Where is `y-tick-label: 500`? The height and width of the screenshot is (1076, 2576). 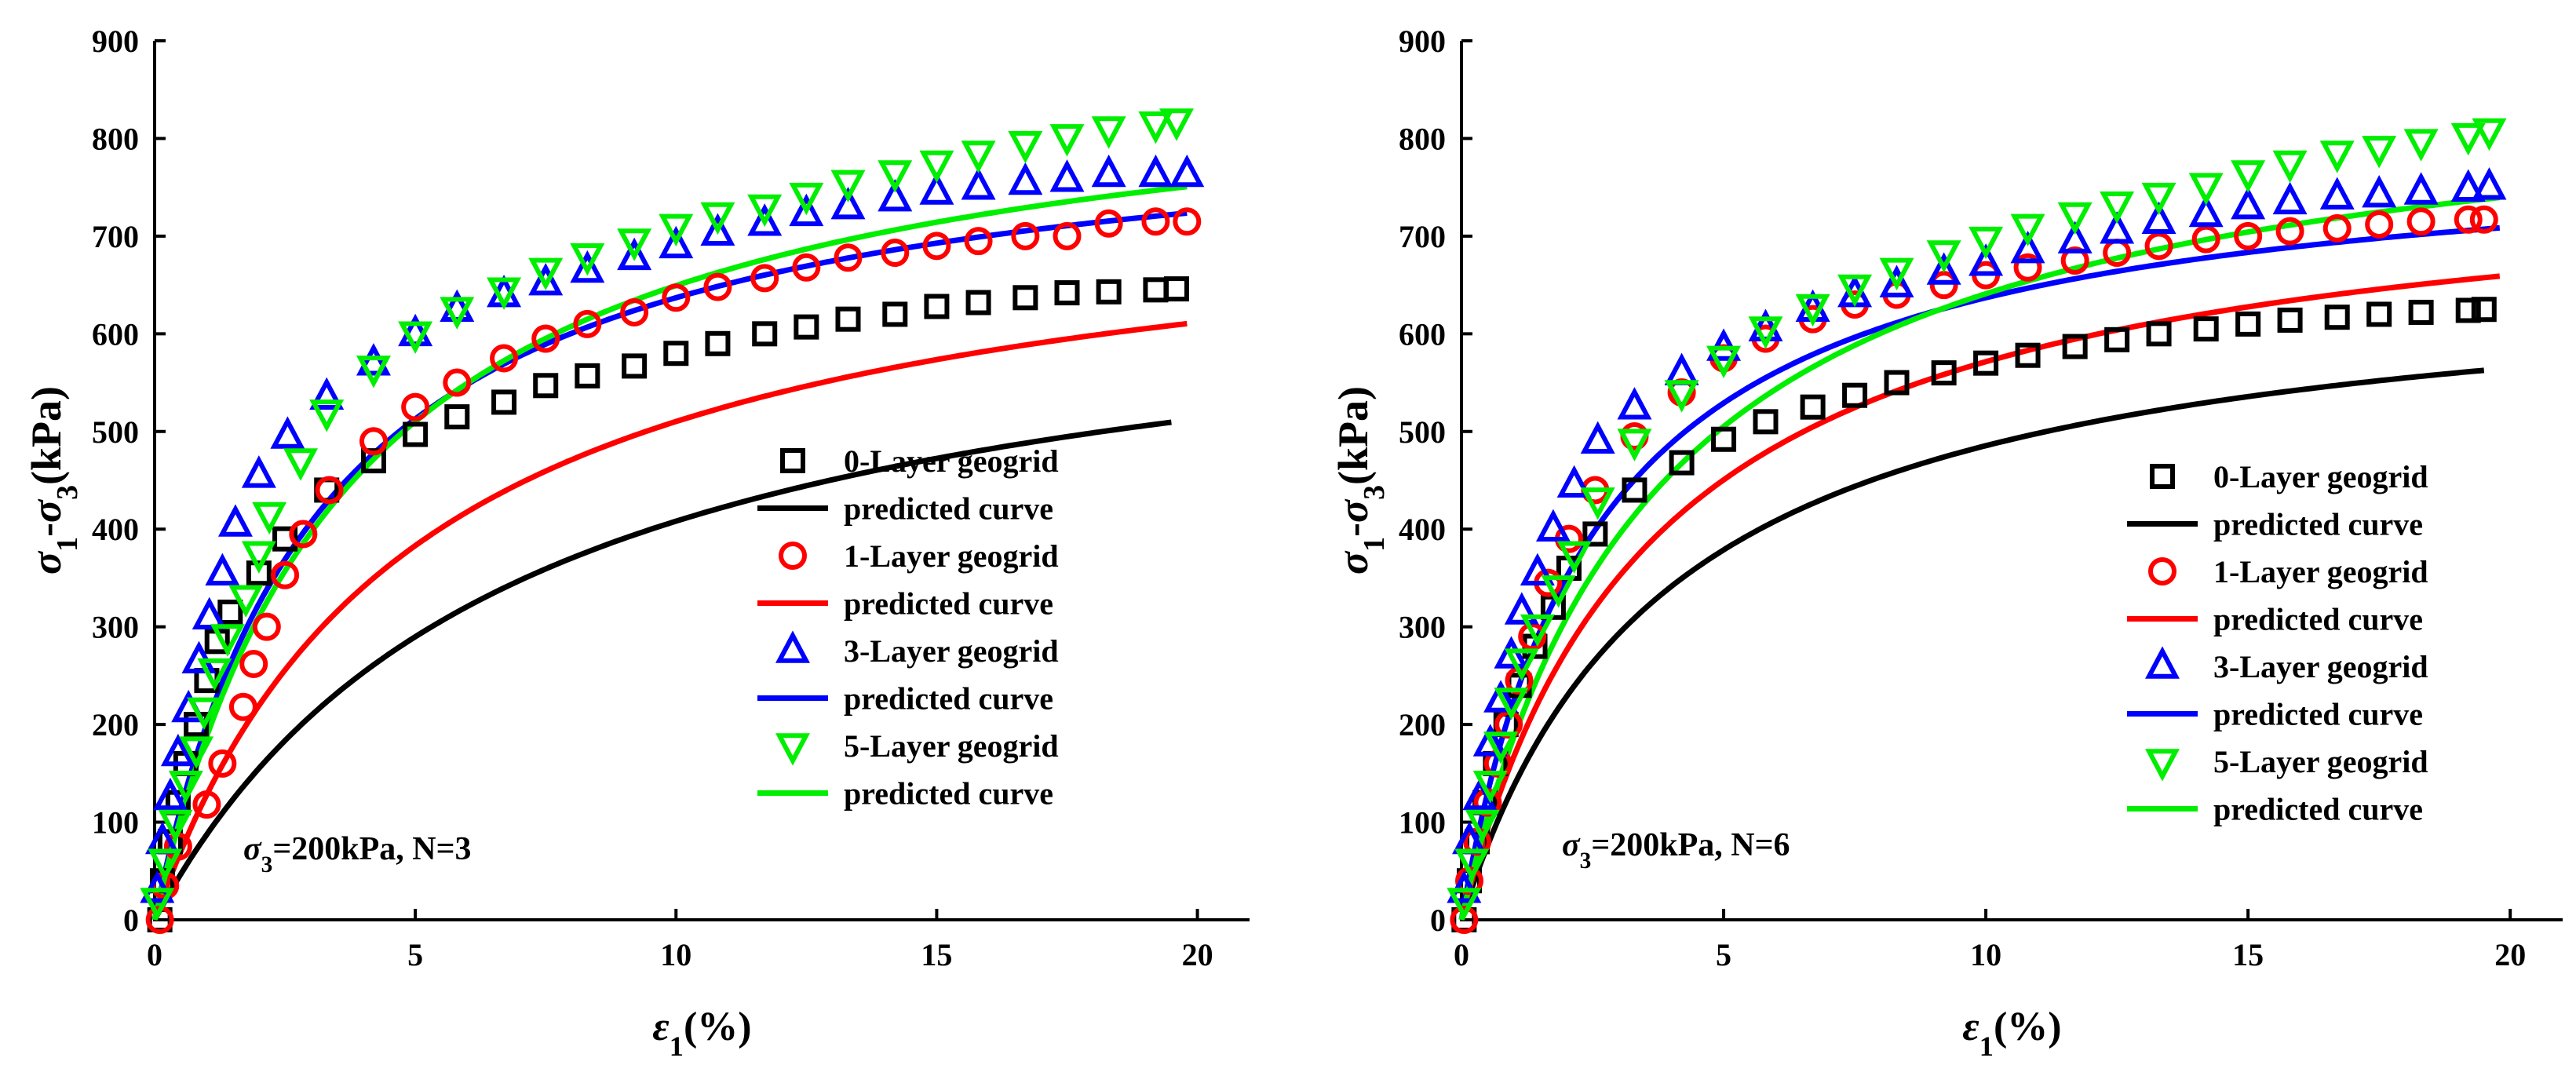
y-tick-label: 500 is located at coordinates (1422, 432).